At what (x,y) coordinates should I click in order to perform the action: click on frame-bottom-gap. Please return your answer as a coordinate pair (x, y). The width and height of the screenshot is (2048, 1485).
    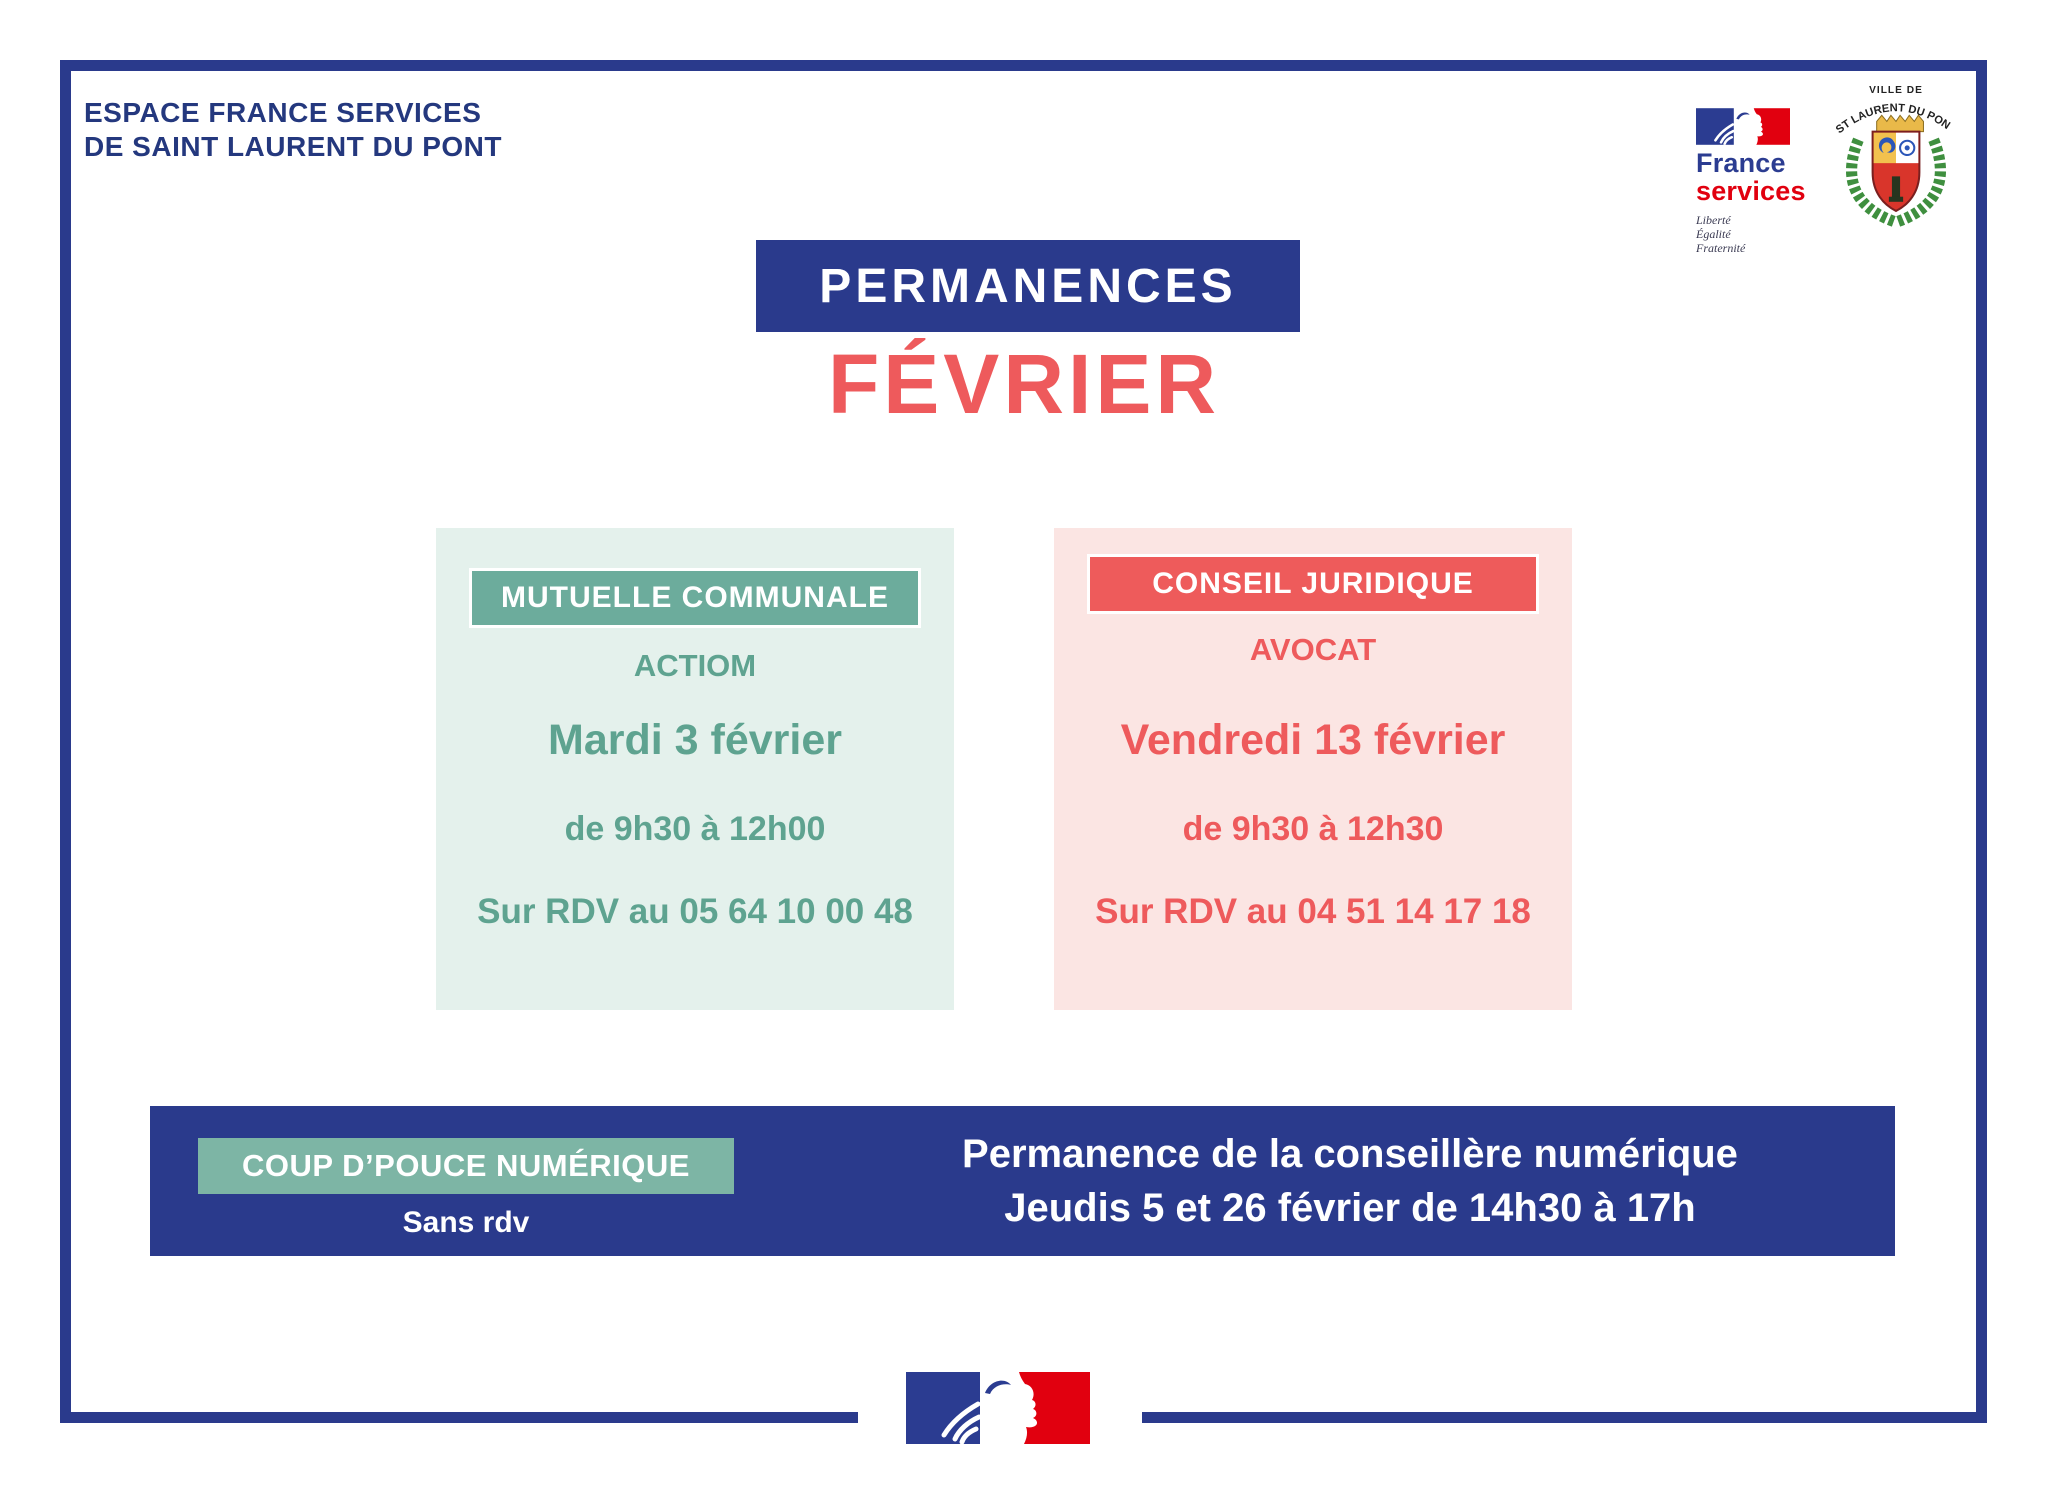
    Looking at the image, I should click on (1000, 1420).